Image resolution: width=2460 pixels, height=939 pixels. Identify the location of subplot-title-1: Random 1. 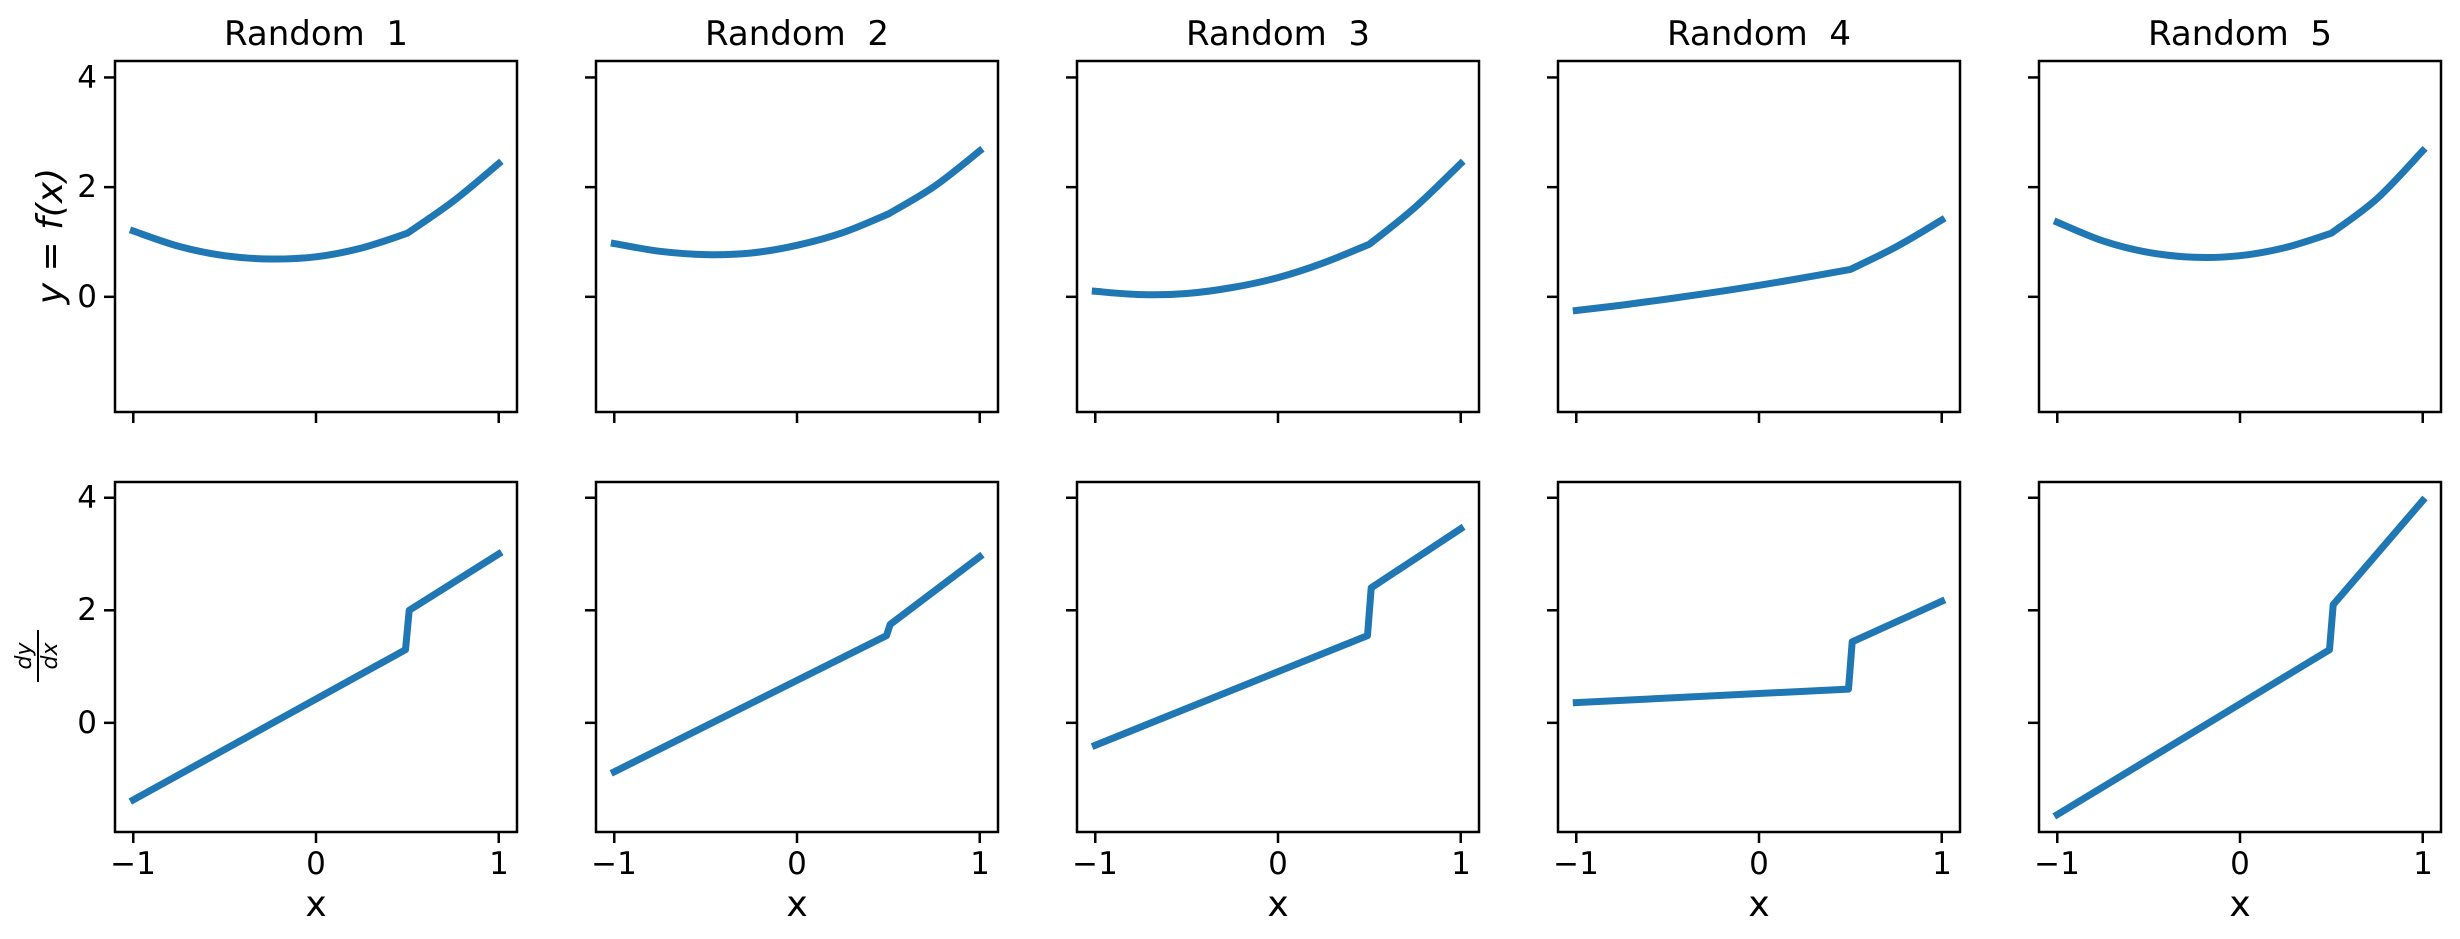
(315, 34).